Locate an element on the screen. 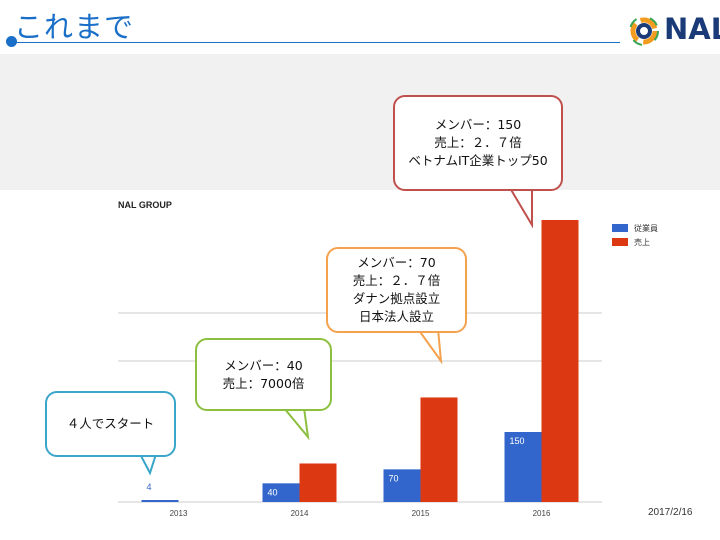 This screenshot has height=540, width=720. legend-swatch-sales is located at coordinates (620, 242).